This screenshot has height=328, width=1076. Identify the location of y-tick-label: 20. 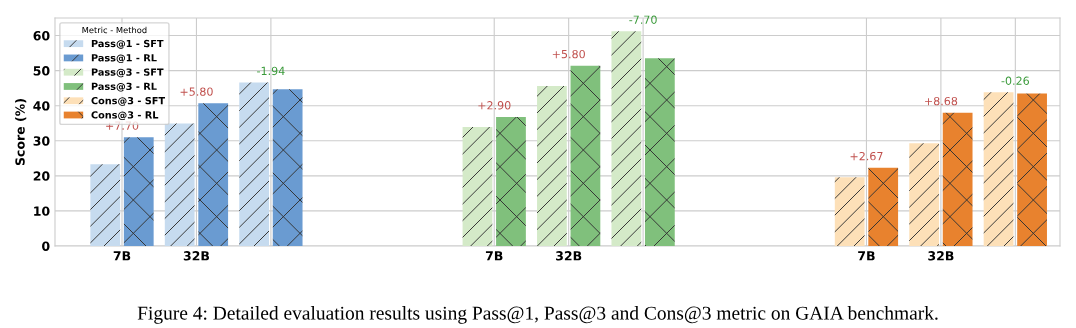
(41, 176).